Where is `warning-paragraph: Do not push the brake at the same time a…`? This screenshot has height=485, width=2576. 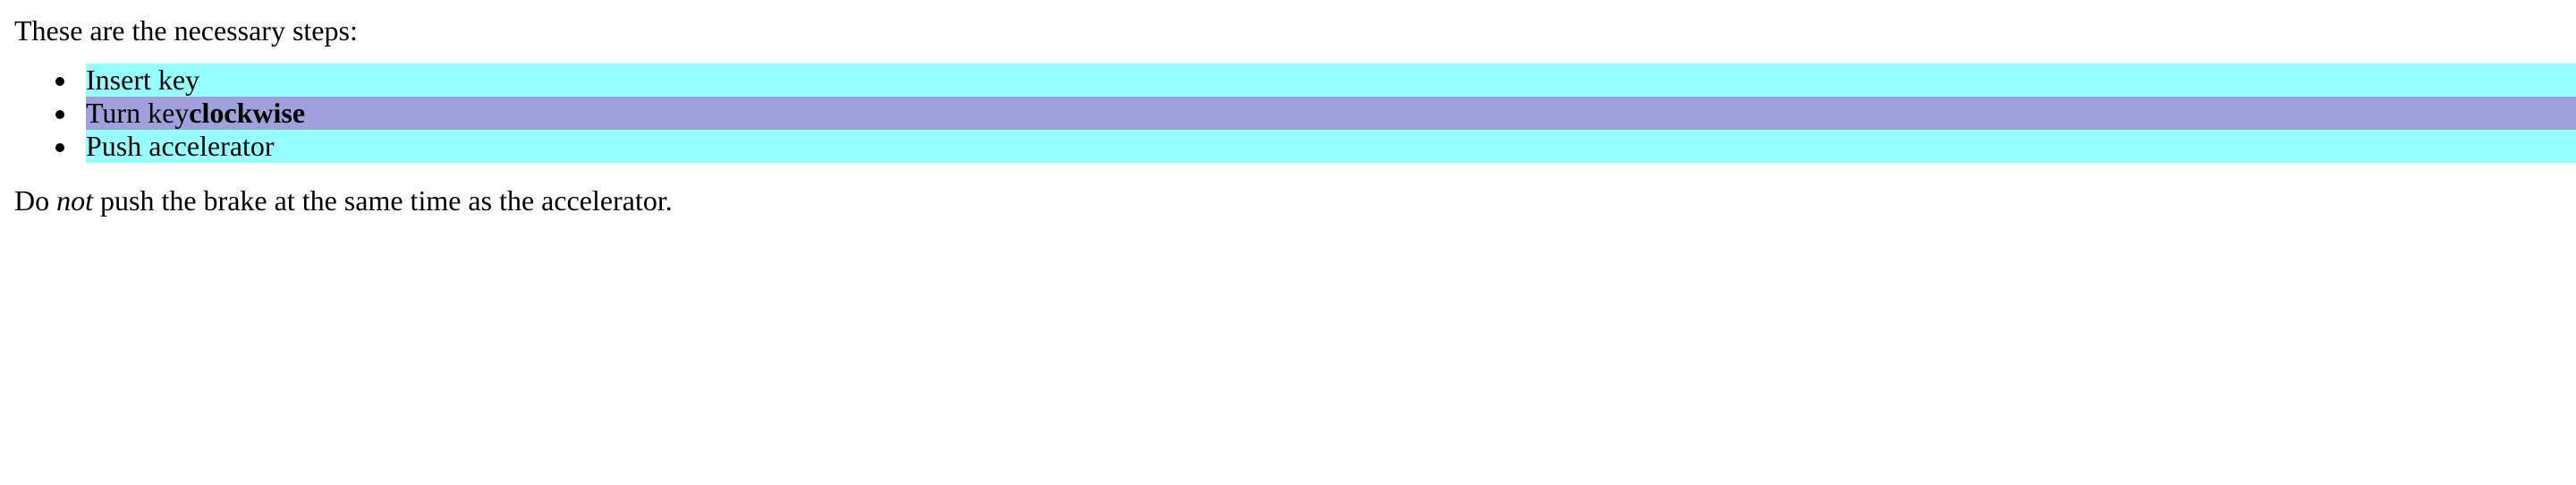
warning-paragraph: Do not push the brake at the same time a… is located at coordinates (1295, 200).